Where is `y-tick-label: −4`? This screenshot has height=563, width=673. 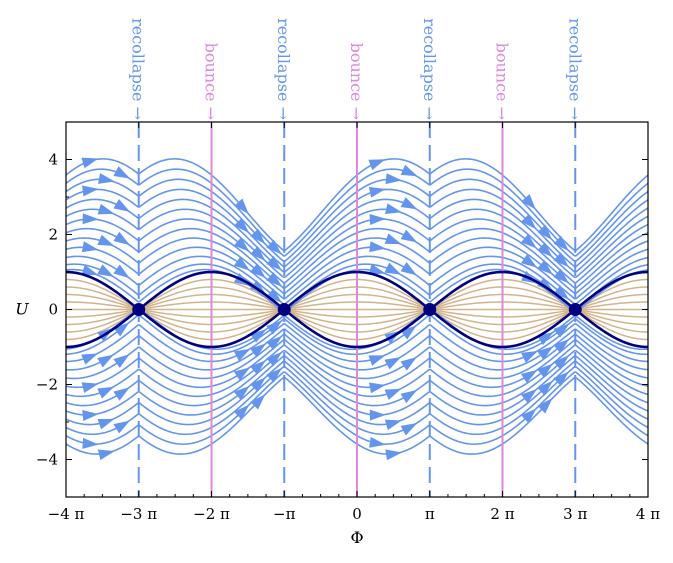
y-tick-label: −4 is located at coordinates (47, 460).